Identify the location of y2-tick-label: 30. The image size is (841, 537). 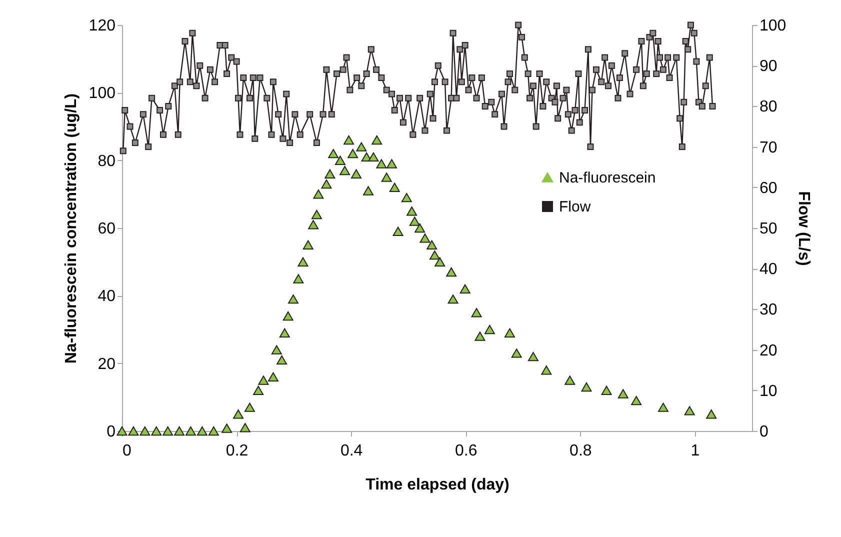
(769, 310).